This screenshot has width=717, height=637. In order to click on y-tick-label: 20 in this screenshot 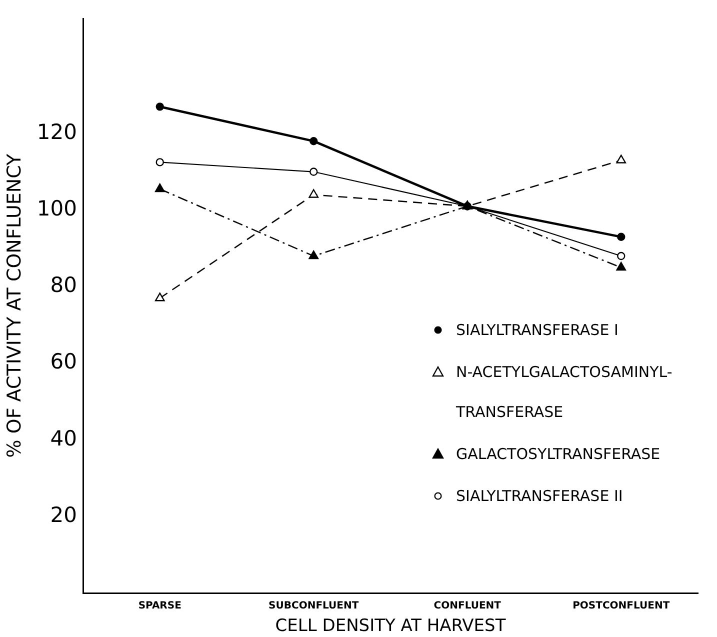, I will do `click(63, 514)`.